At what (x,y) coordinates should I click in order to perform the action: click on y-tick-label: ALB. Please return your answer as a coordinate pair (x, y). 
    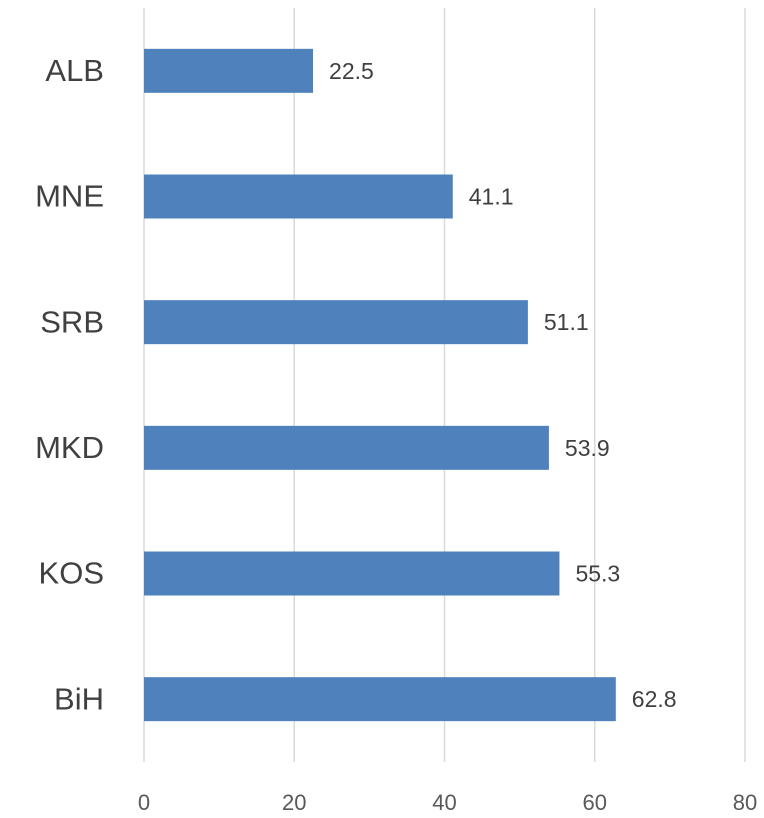
    Looking at the image, I should click on (74, 70).